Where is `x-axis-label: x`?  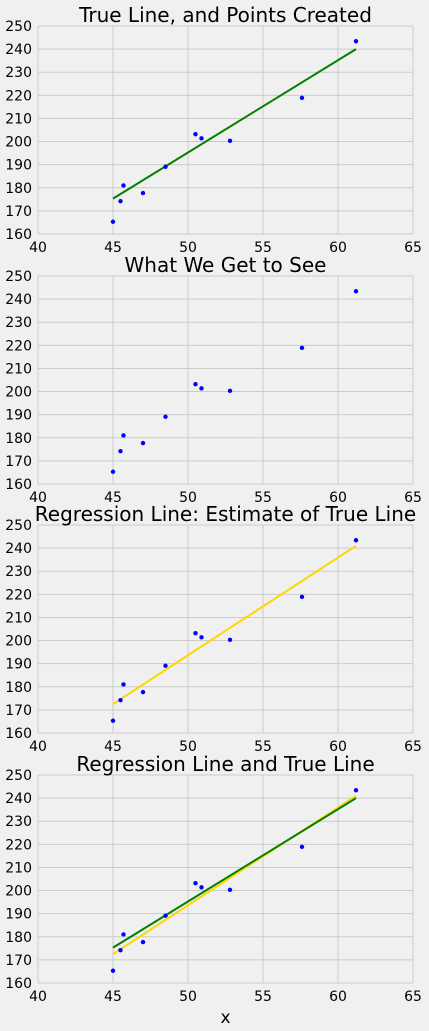
x-axis-label: x is located at coordinates (225, 1018).